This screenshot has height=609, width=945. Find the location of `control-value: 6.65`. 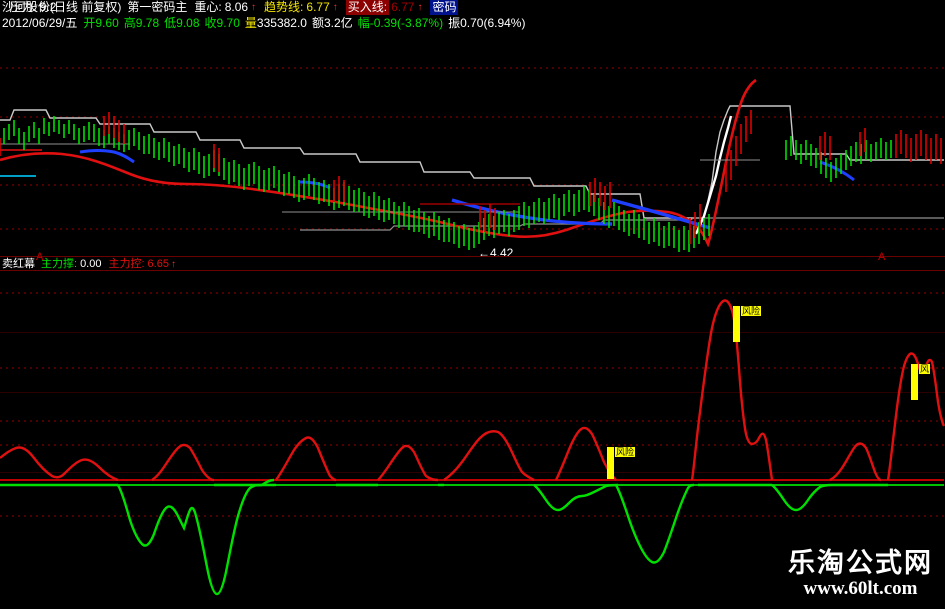

control-value: 6.65 is located at coordinates (158, 264).